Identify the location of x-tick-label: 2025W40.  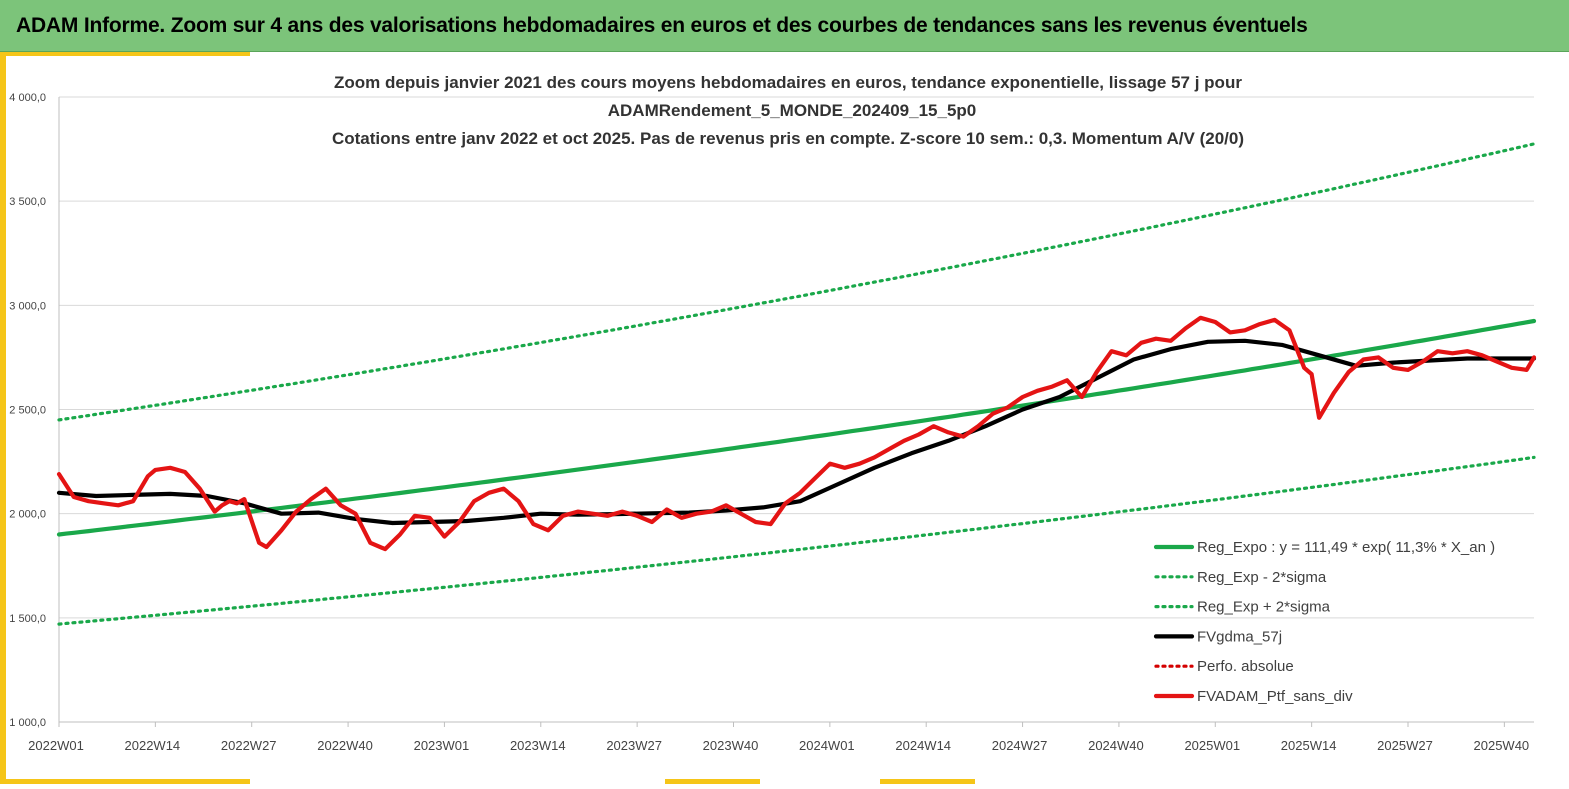
(1502, 745).